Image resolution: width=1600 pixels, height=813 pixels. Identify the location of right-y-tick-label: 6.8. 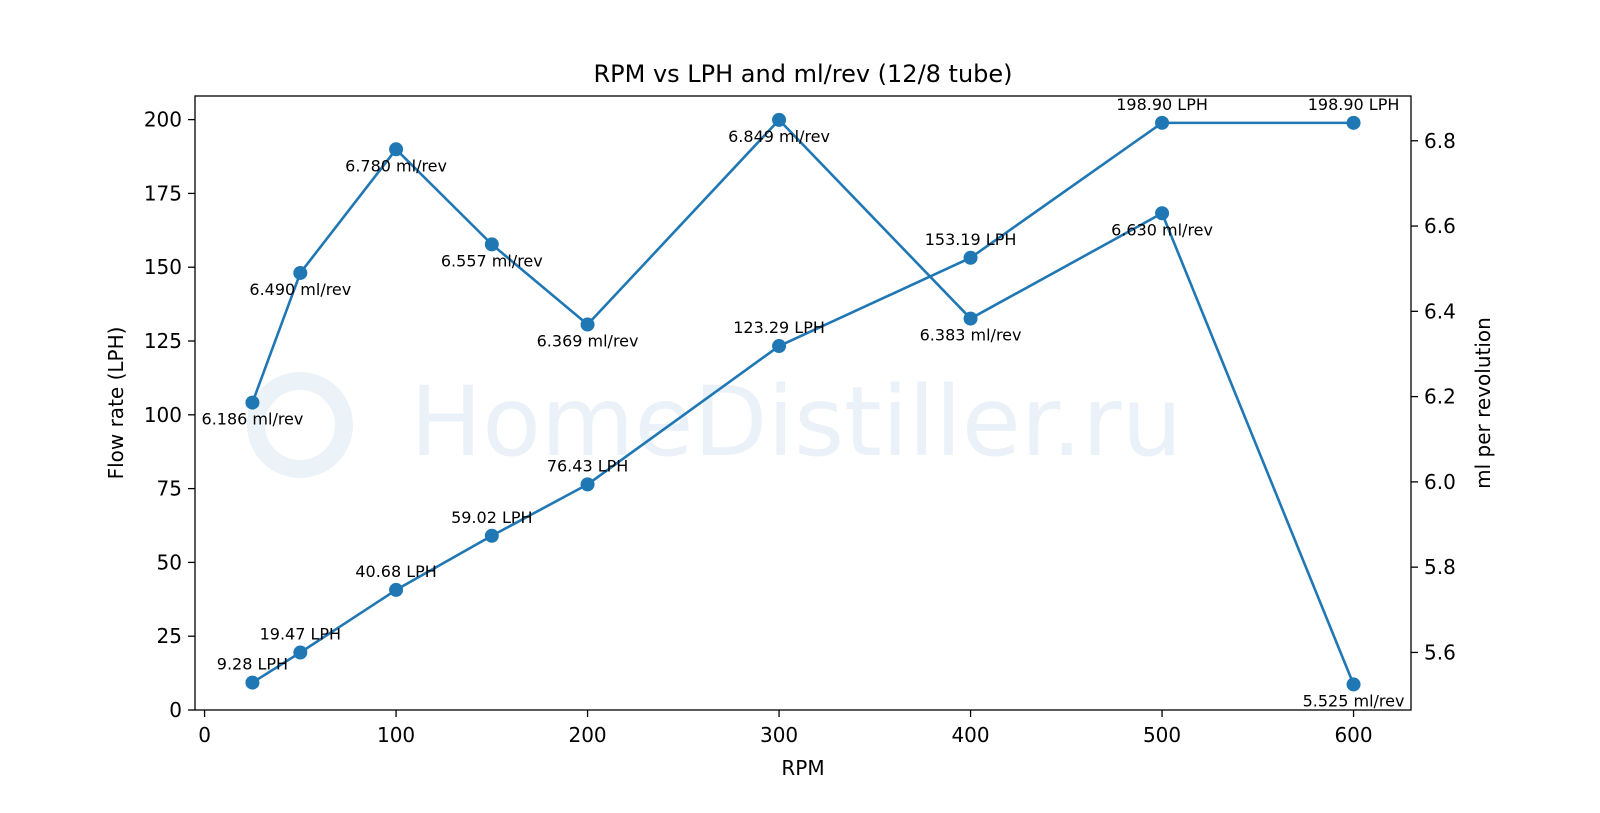
(1440, 141).